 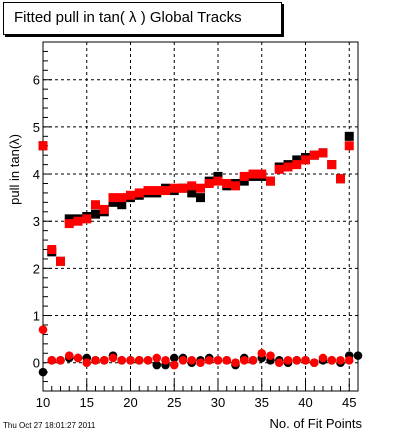 What do you see at coordinates (174, 402) in the screenshot?
I see `x-tick-label: 25` at bounding box center [174, 402].